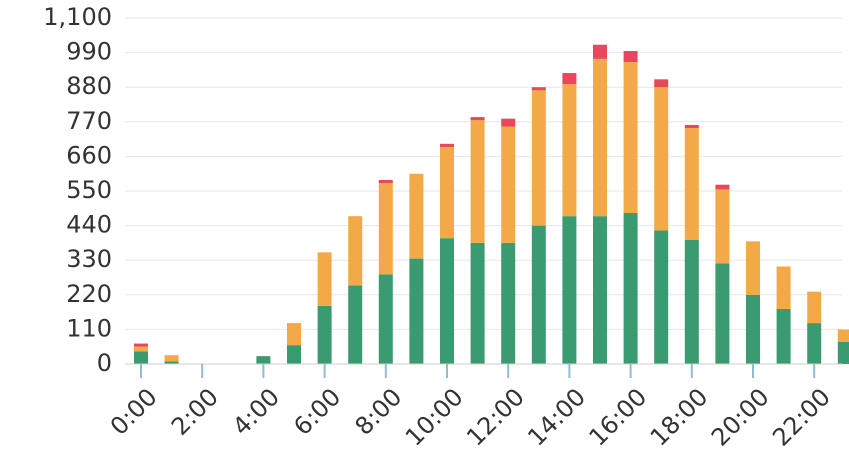 This screenshot has height=461, width=849. I want to click on y-tick-label: 990, so click(89, 52).